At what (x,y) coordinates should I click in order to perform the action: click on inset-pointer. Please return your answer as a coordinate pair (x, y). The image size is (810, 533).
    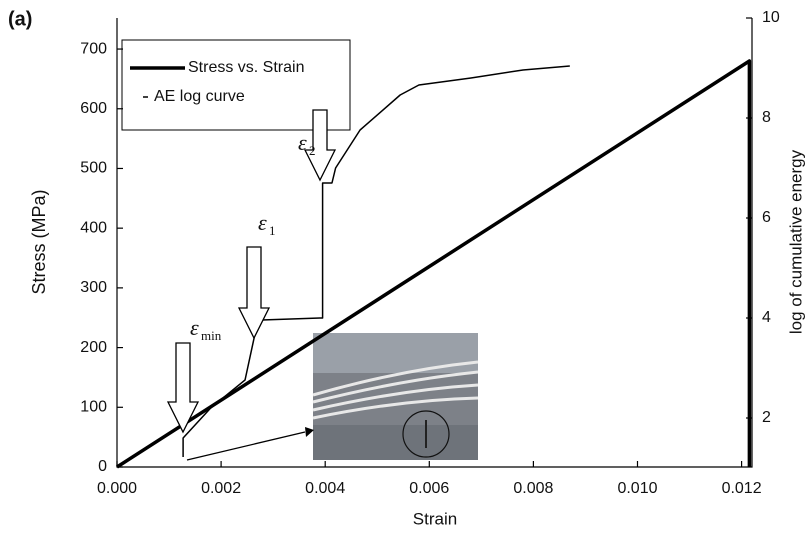
    Looking at the image, I should click on (246, 446).